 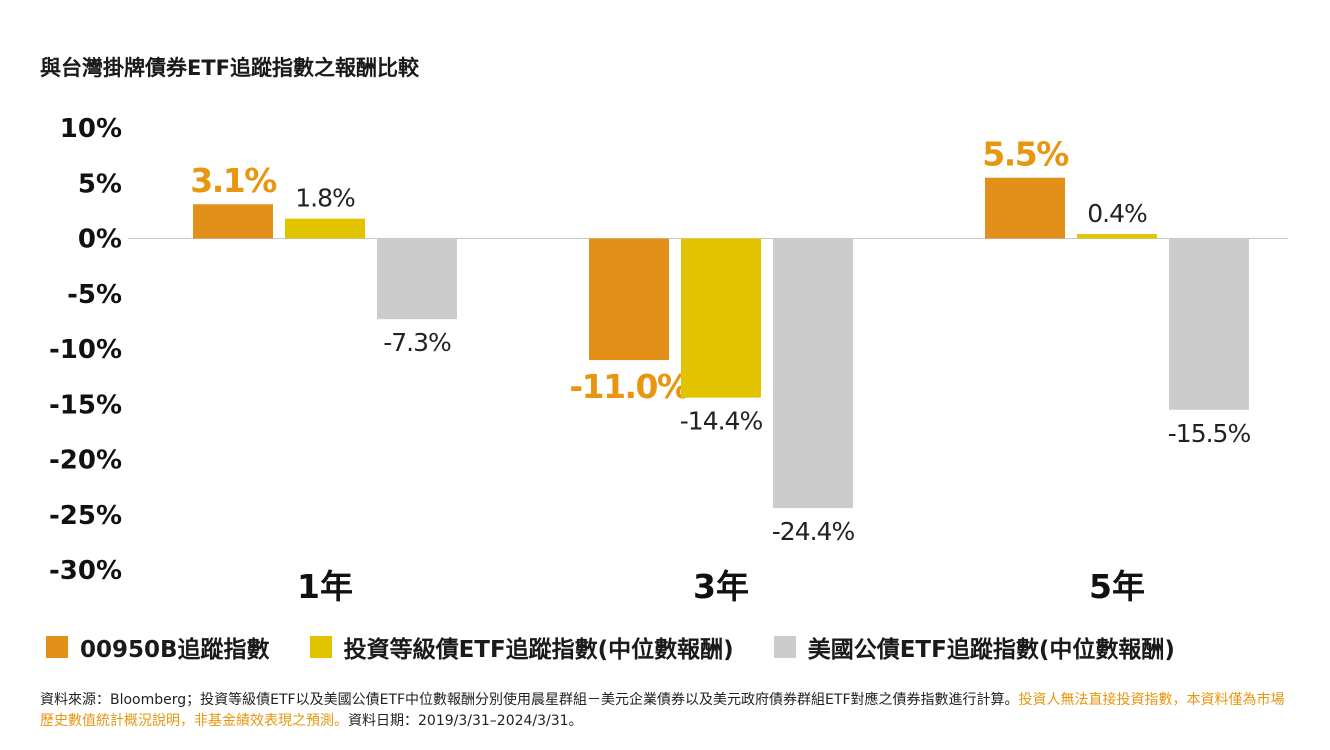 I want to click on footnote-date: 資料日期：2019/3/31–2024/3/31。, so click(x=465, y=721).